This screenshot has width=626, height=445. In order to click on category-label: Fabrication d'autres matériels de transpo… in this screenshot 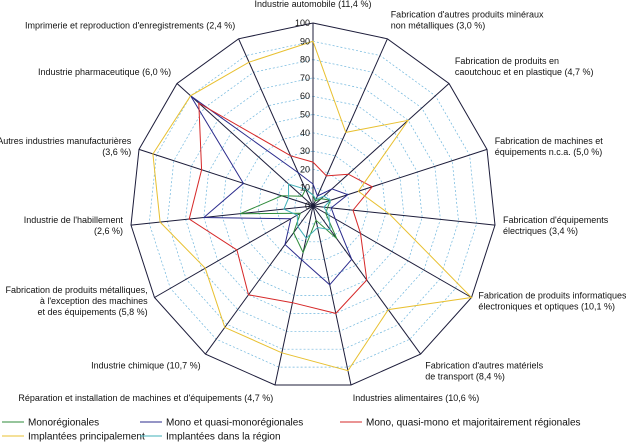, I will do `click(484, 371)`.